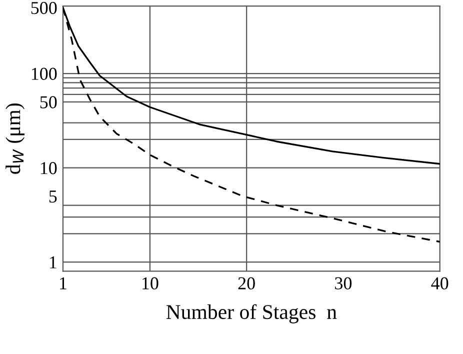  Describe the element at coordinates (251, 314) in the screenshot. I see `x-axis-title: Number of Stages n` at that location.